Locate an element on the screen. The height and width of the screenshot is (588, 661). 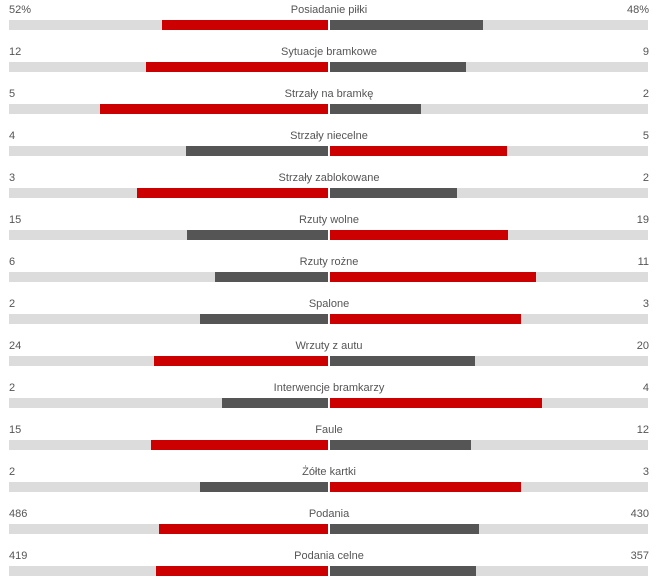
stat-header: 52% Posiadanie piłki 48% is located at coordinates (330, 10).